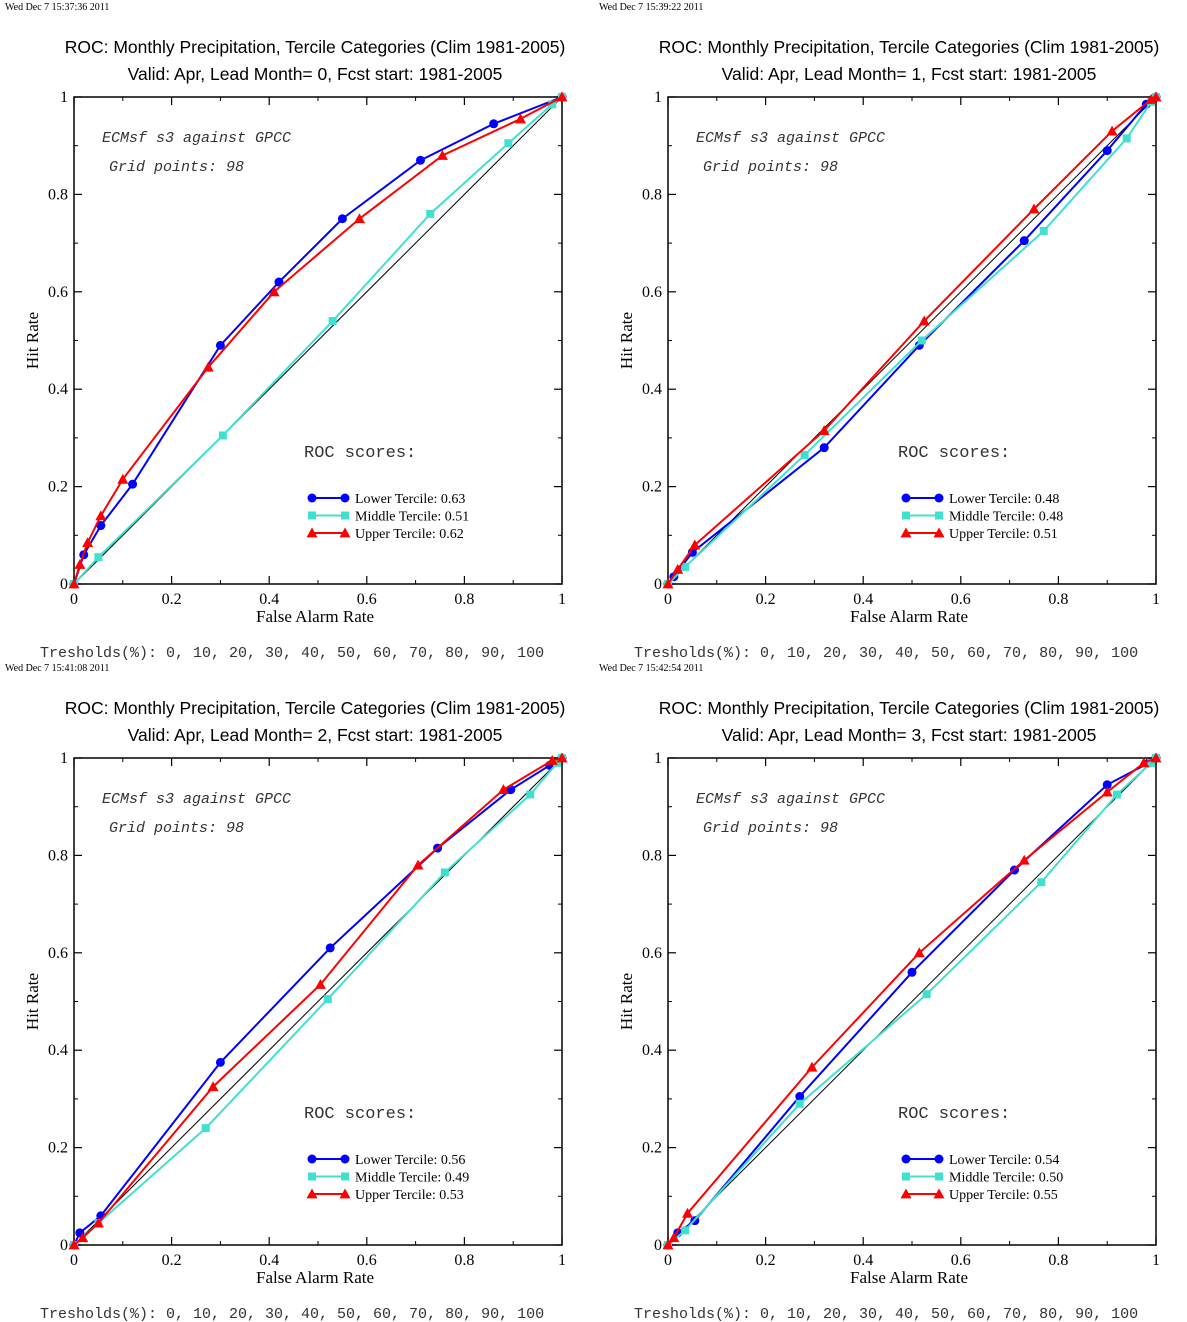  What do you see at coordinates (410, 499) in the screenshot?
I see `legend-entry: Lower Tercile: 0.63` at bounding box center [410, 499].